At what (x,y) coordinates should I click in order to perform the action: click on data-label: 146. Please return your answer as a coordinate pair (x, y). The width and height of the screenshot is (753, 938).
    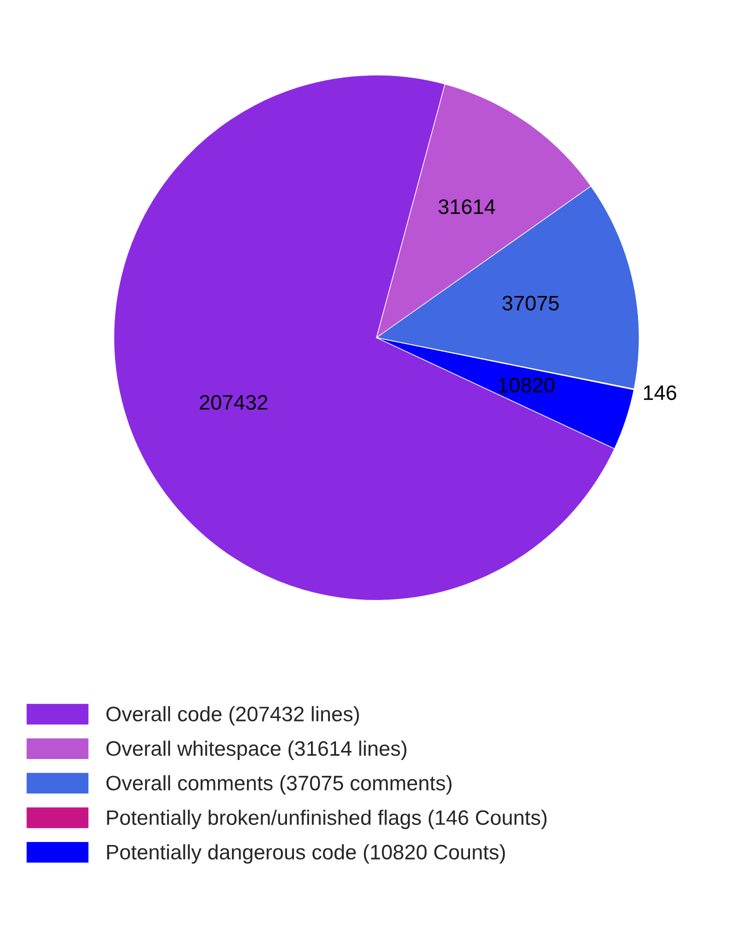
    Looking at the image, I should click on (660, 392).